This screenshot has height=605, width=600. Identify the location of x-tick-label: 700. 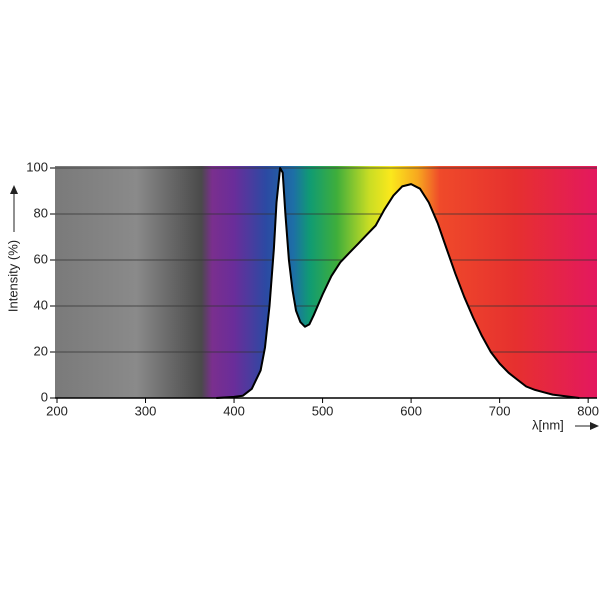
(500, 410).